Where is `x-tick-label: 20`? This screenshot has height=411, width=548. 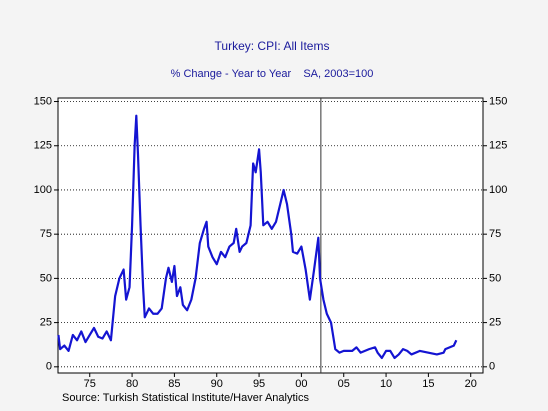 x-tick-label: 20 is located at coordinates (471, 384).